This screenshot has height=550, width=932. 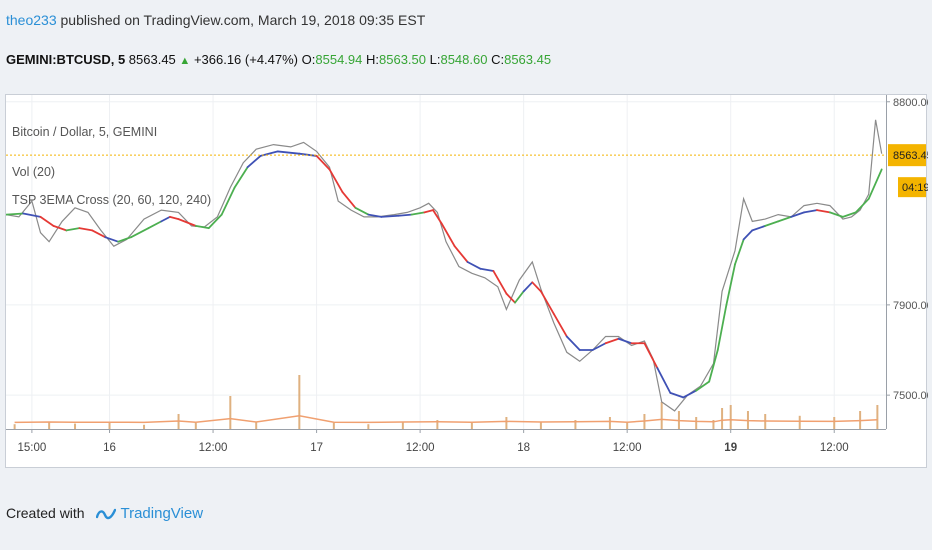 I want to click on time-axis-label: 16, so click(x=109, y=448).